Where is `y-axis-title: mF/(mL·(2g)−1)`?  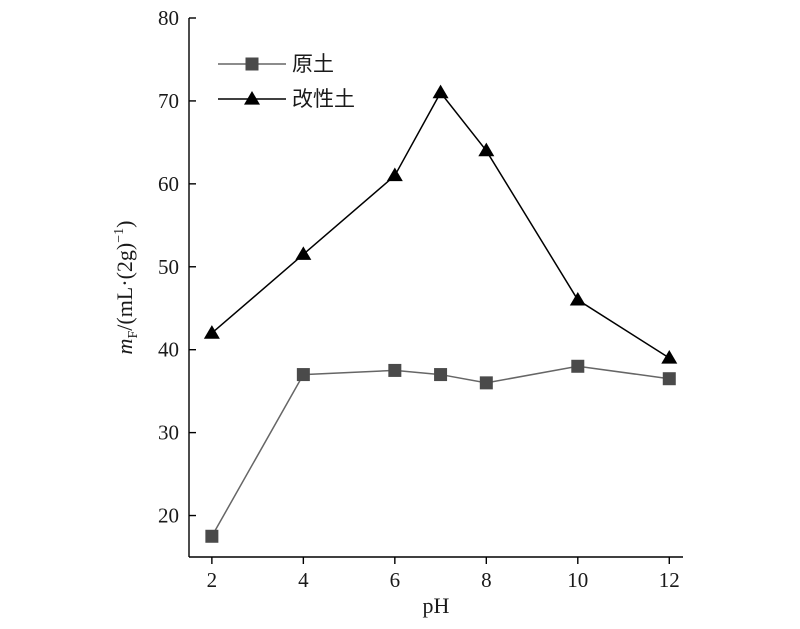
y-axis-title: mF/(mL·(2g)−1) is located at coordinates (126, 288).